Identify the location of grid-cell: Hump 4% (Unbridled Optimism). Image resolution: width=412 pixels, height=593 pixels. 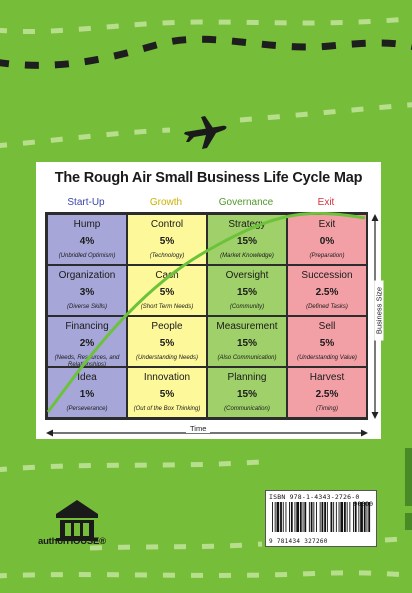
(87, 239).